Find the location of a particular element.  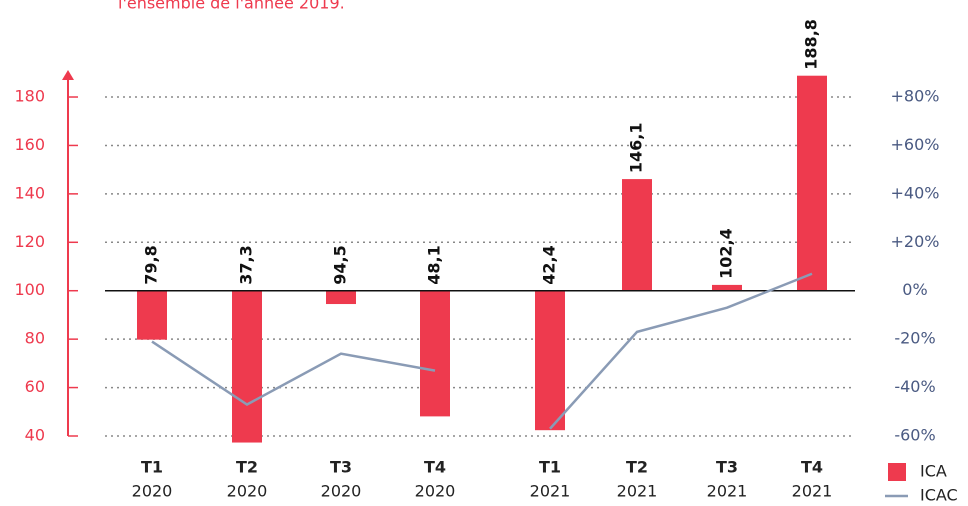

y-tick-label: 160 is located at coordinates (29, 144).